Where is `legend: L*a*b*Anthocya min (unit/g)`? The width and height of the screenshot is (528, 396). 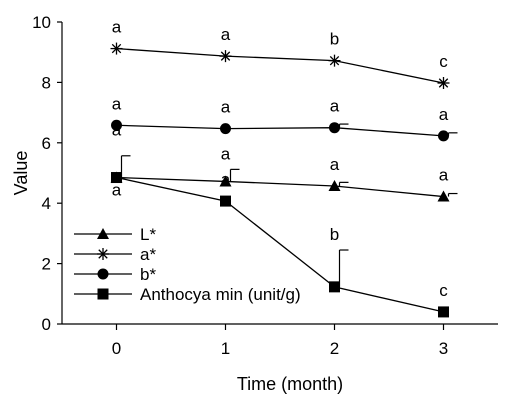 legend: L*a*b*Anthocya min (unit/g) is located at coordinates (187, 264).